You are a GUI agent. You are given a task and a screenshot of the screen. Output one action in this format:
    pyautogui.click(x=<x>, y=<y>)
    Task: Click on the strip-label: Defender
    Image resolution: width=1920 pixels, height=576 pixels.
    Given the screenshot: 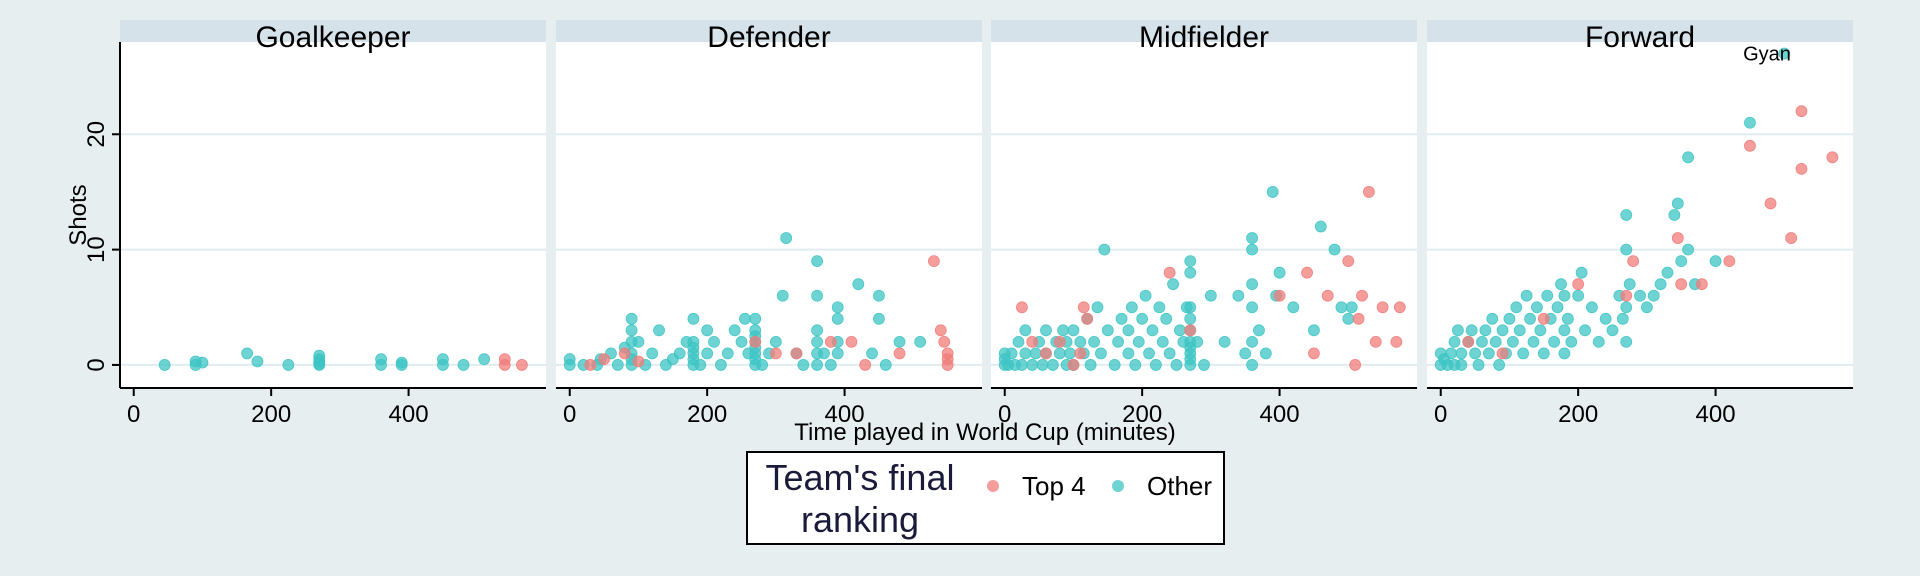 What is the action you would take?
    pyautogui.click(x=768, y=37)
    